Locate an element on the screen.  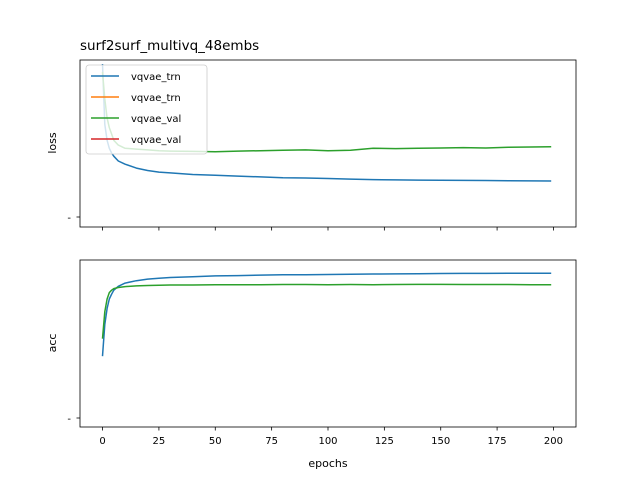
legend: vqvae_trn vqvae_trn vqvae_val vqvae_val is located at coordinates (146, 109).